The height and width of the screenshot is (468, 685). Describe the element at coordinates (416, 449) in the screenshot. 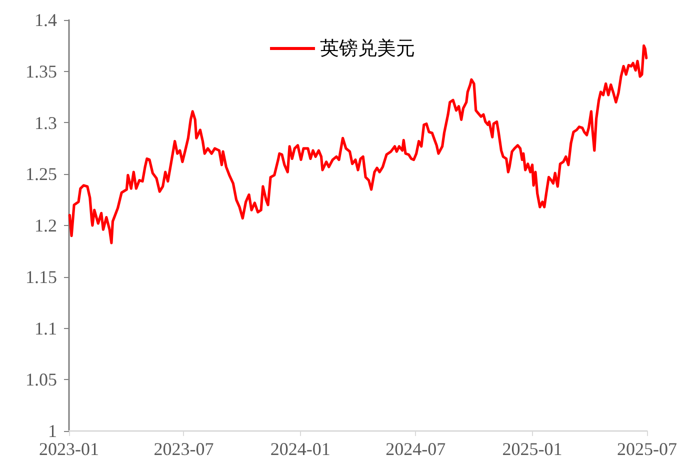

I see `x-tick-label: 2024-07` at that location.